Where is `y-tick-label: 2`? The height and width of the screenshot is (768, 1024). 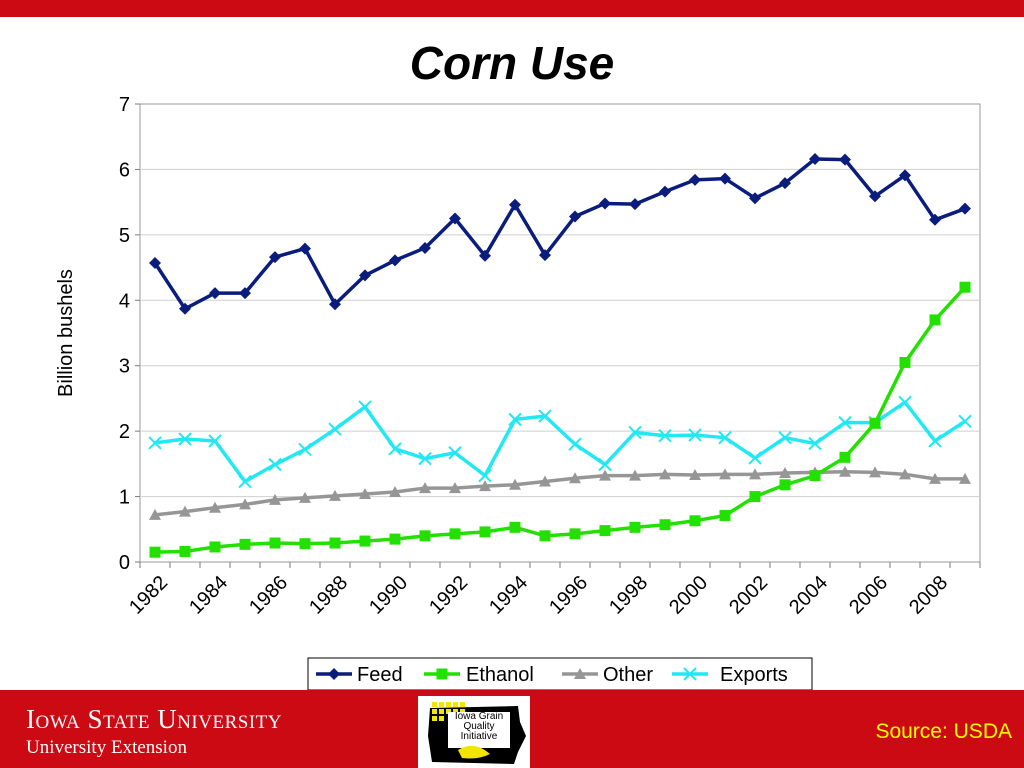
y-tick-label: 2 is located at coordinates (124, 432).